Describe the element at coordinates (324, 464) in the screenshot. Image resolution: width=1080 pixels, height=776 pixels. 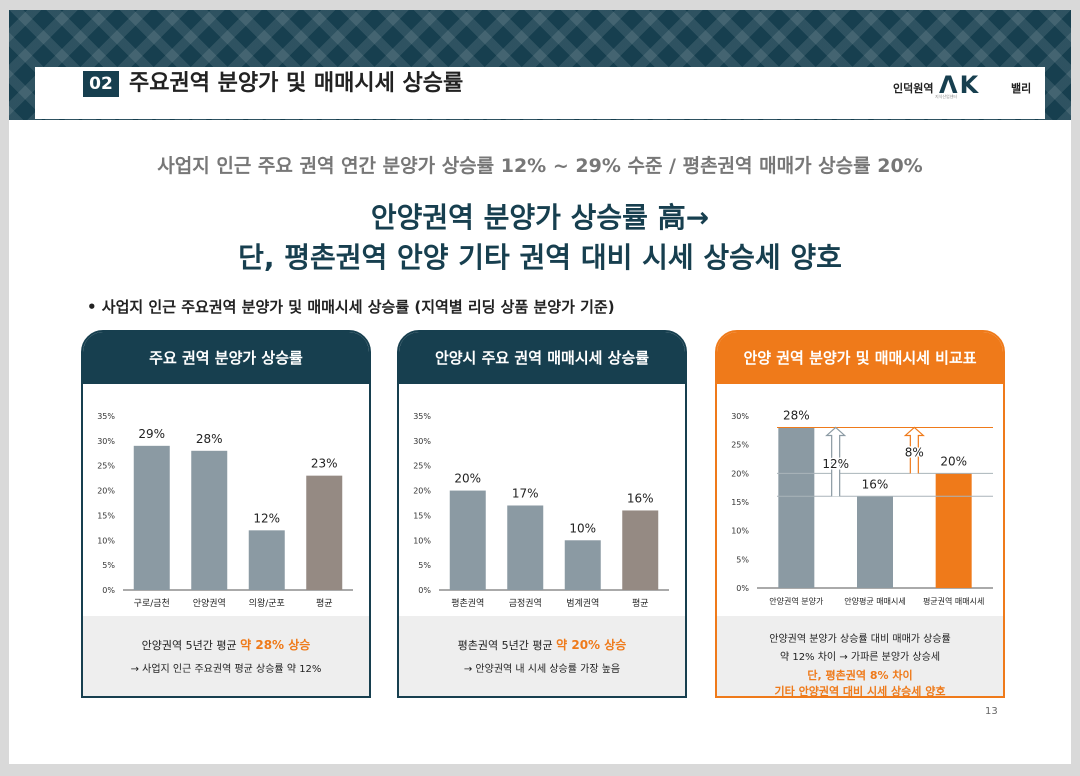
I see `data-label: 23%` at that location.